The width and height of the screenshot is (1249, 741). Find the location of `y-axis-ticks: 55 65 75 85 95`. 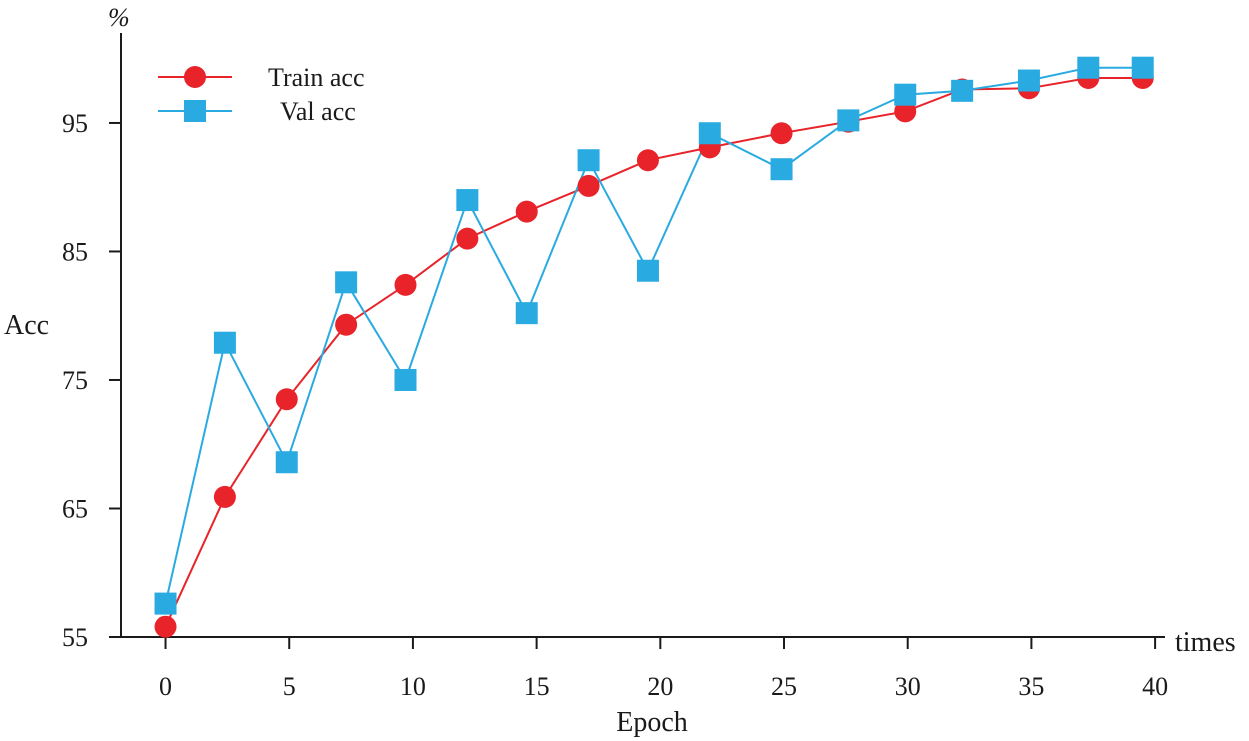

y-axis-ticks: 55 65 75 85 95 is located at coordinates (91, 380).